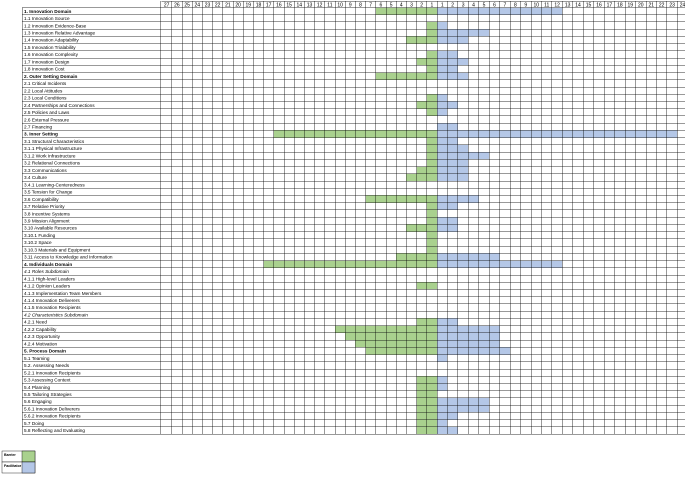 This screenshot has width=685, height=478. Describe the element at coordinates (18, 462) in the screenshot. I see `legend: Barrier Facilitator` at that location.